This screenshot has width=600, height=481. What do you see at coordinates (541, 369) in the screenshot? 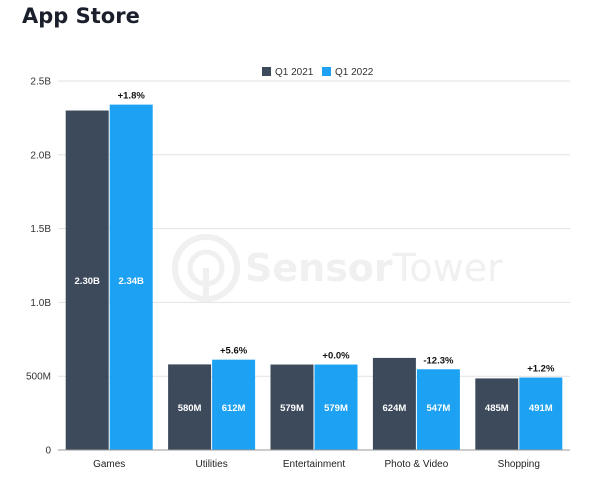
I see `change-label: +1.2%` at bounding box center [541, 369].